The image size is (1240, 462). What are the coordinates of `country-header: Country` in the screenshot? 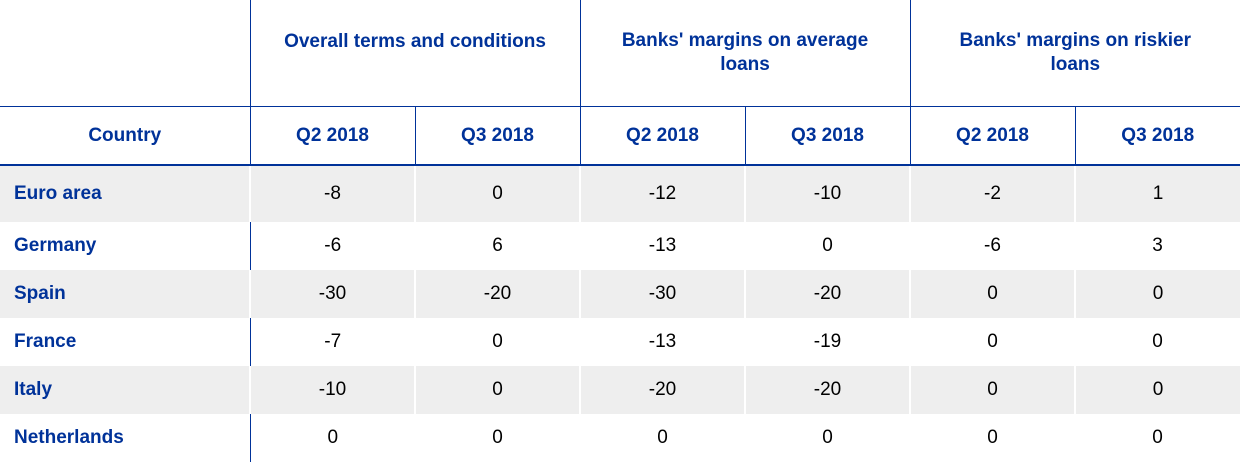 It's located at (125, 136).